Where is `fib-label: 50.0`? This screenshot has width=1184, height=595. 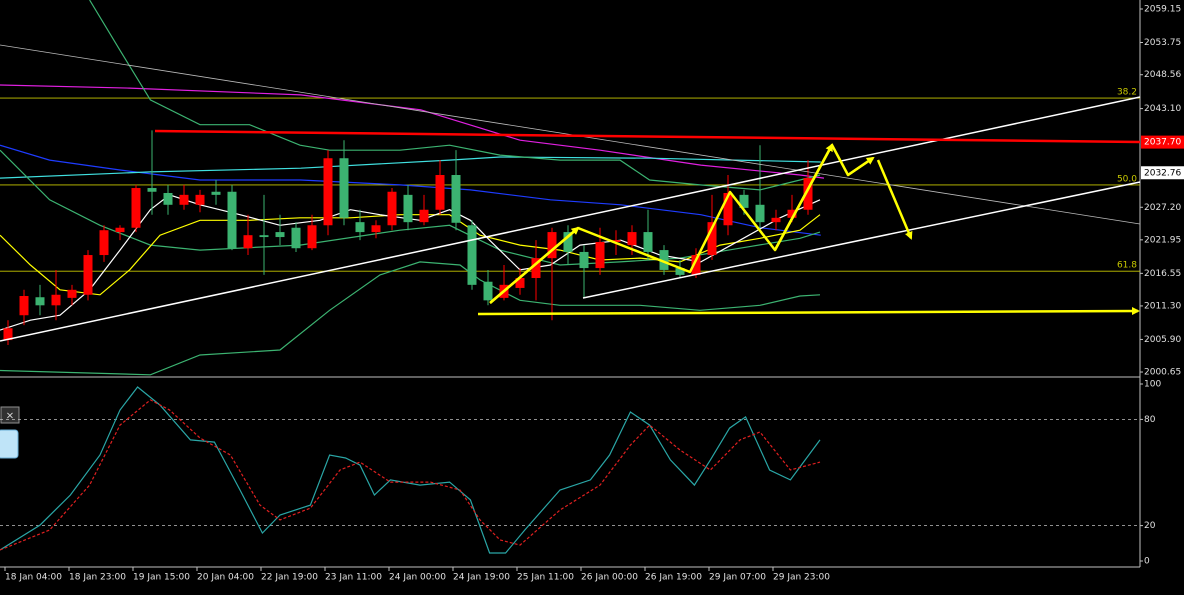
fib-label: 50.0 is located at coordinates (1127, 179).